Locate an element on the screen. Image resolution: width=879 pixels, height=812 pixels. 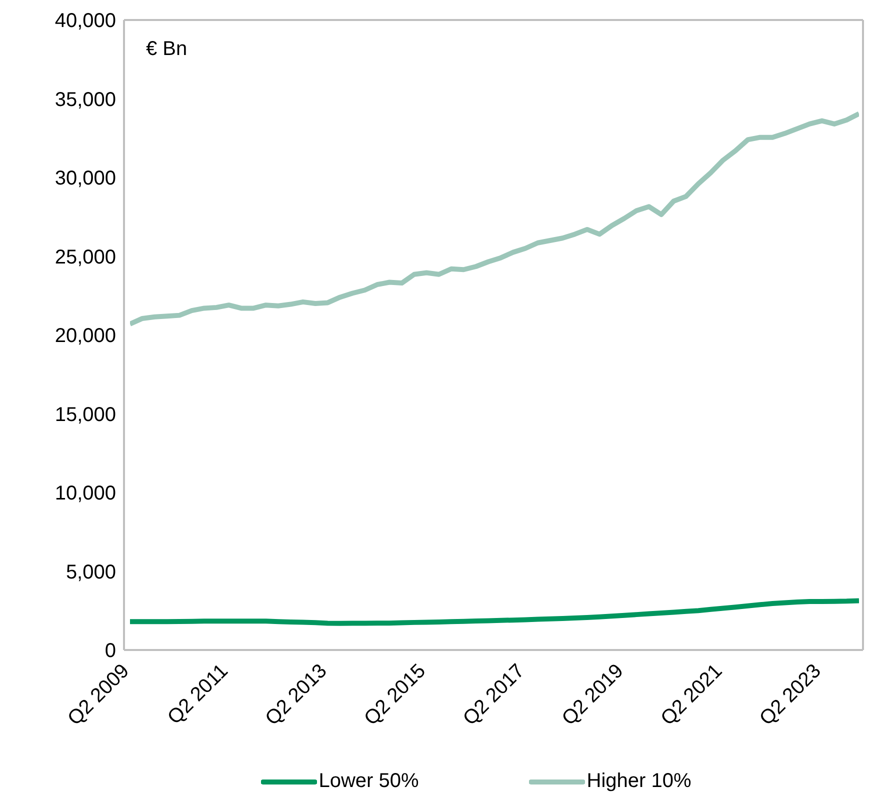
legend-label: Higher 10% is located at coordinates (639, 781).